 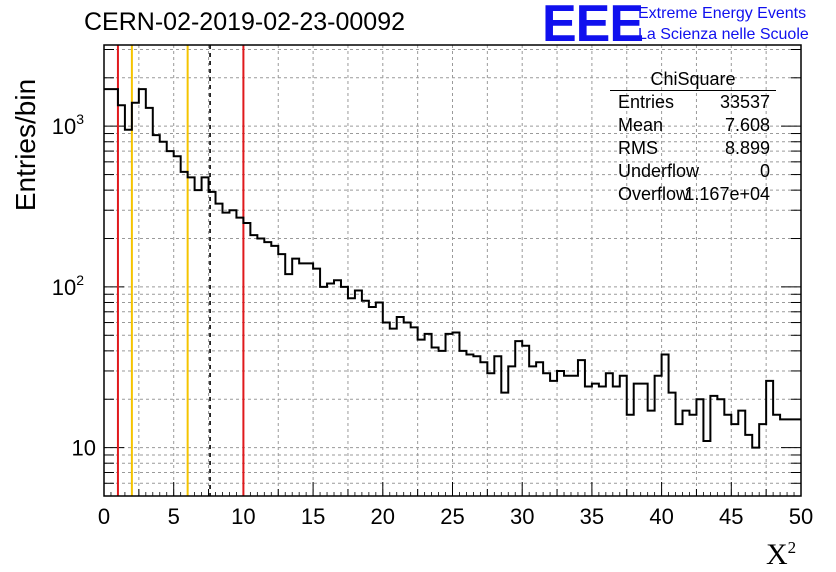 I want to click on stats-row-underflow: Underflow 0, so click(x=693, y=171).